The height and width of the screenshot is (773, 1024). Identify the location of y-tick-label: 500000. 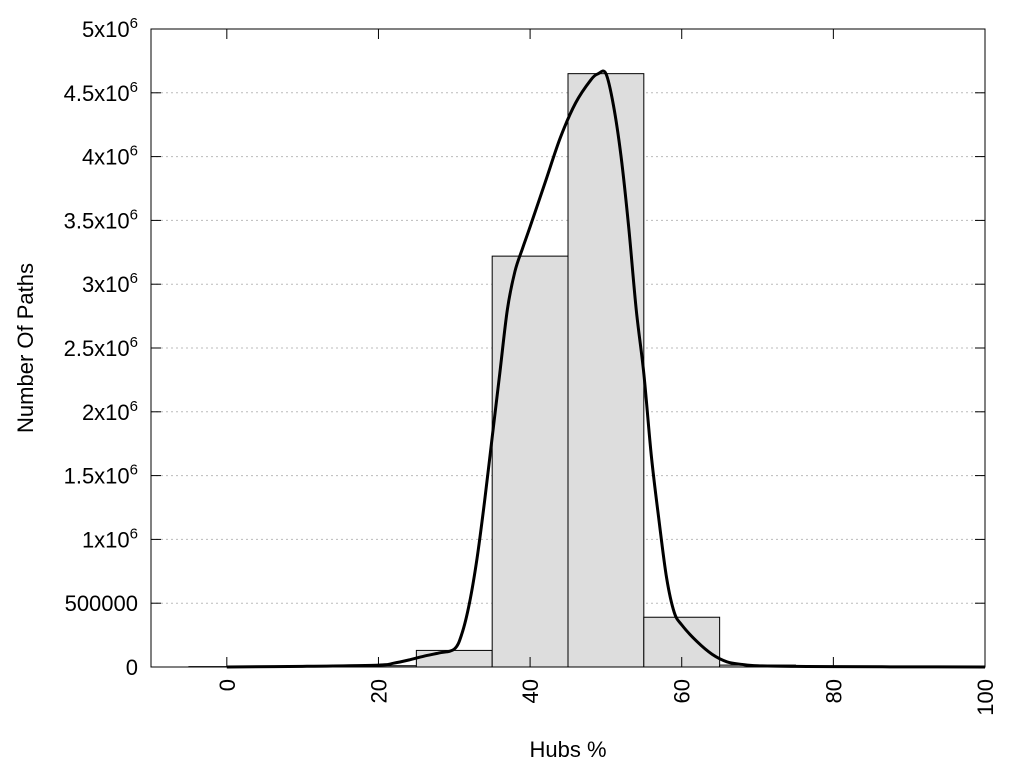
(101, 603).